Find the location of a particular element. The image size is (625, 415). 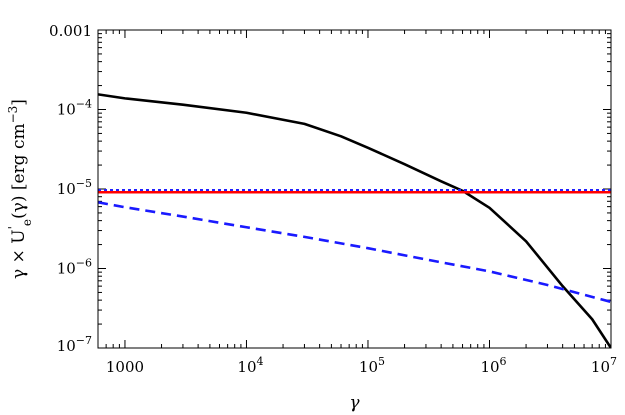

x-tick-label: 10⁶ is located at coordinates (493, 365).